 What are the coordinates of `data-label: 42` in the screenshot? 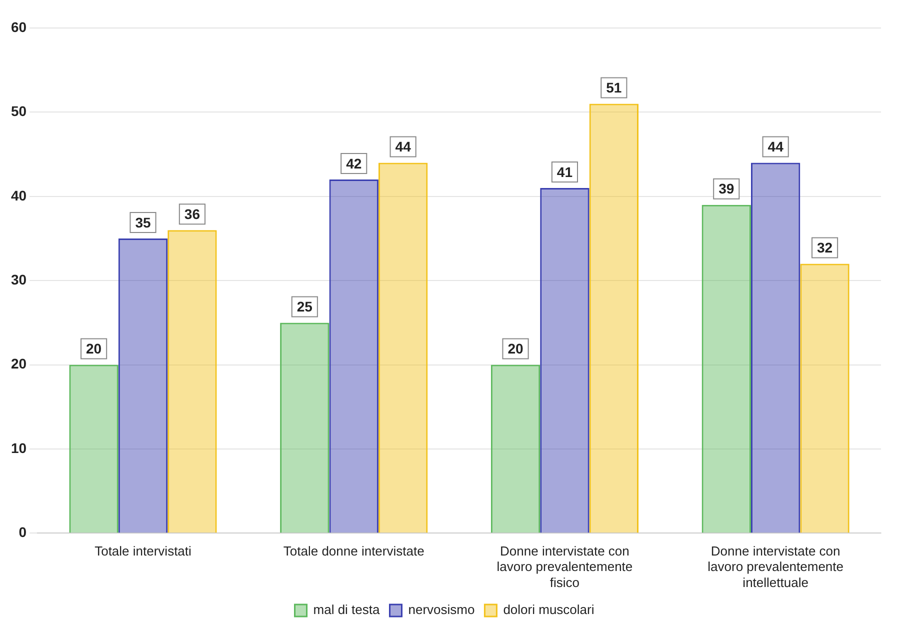 It's located at (354, 163).